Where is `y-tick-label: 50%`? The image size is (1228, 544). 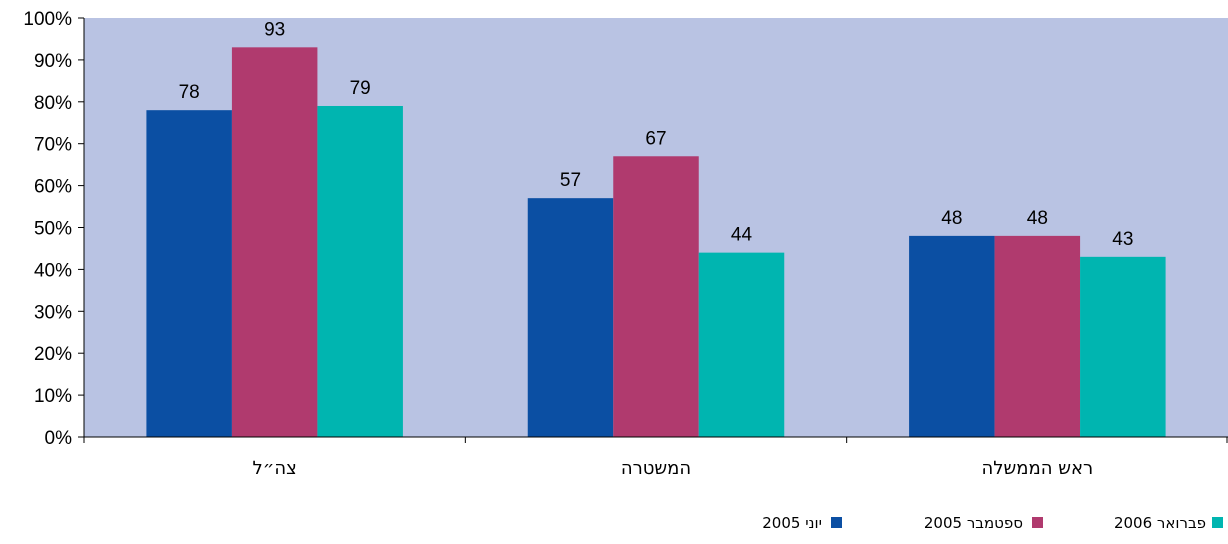
y-tick-label: 50% is located at coordinates (53, 229).